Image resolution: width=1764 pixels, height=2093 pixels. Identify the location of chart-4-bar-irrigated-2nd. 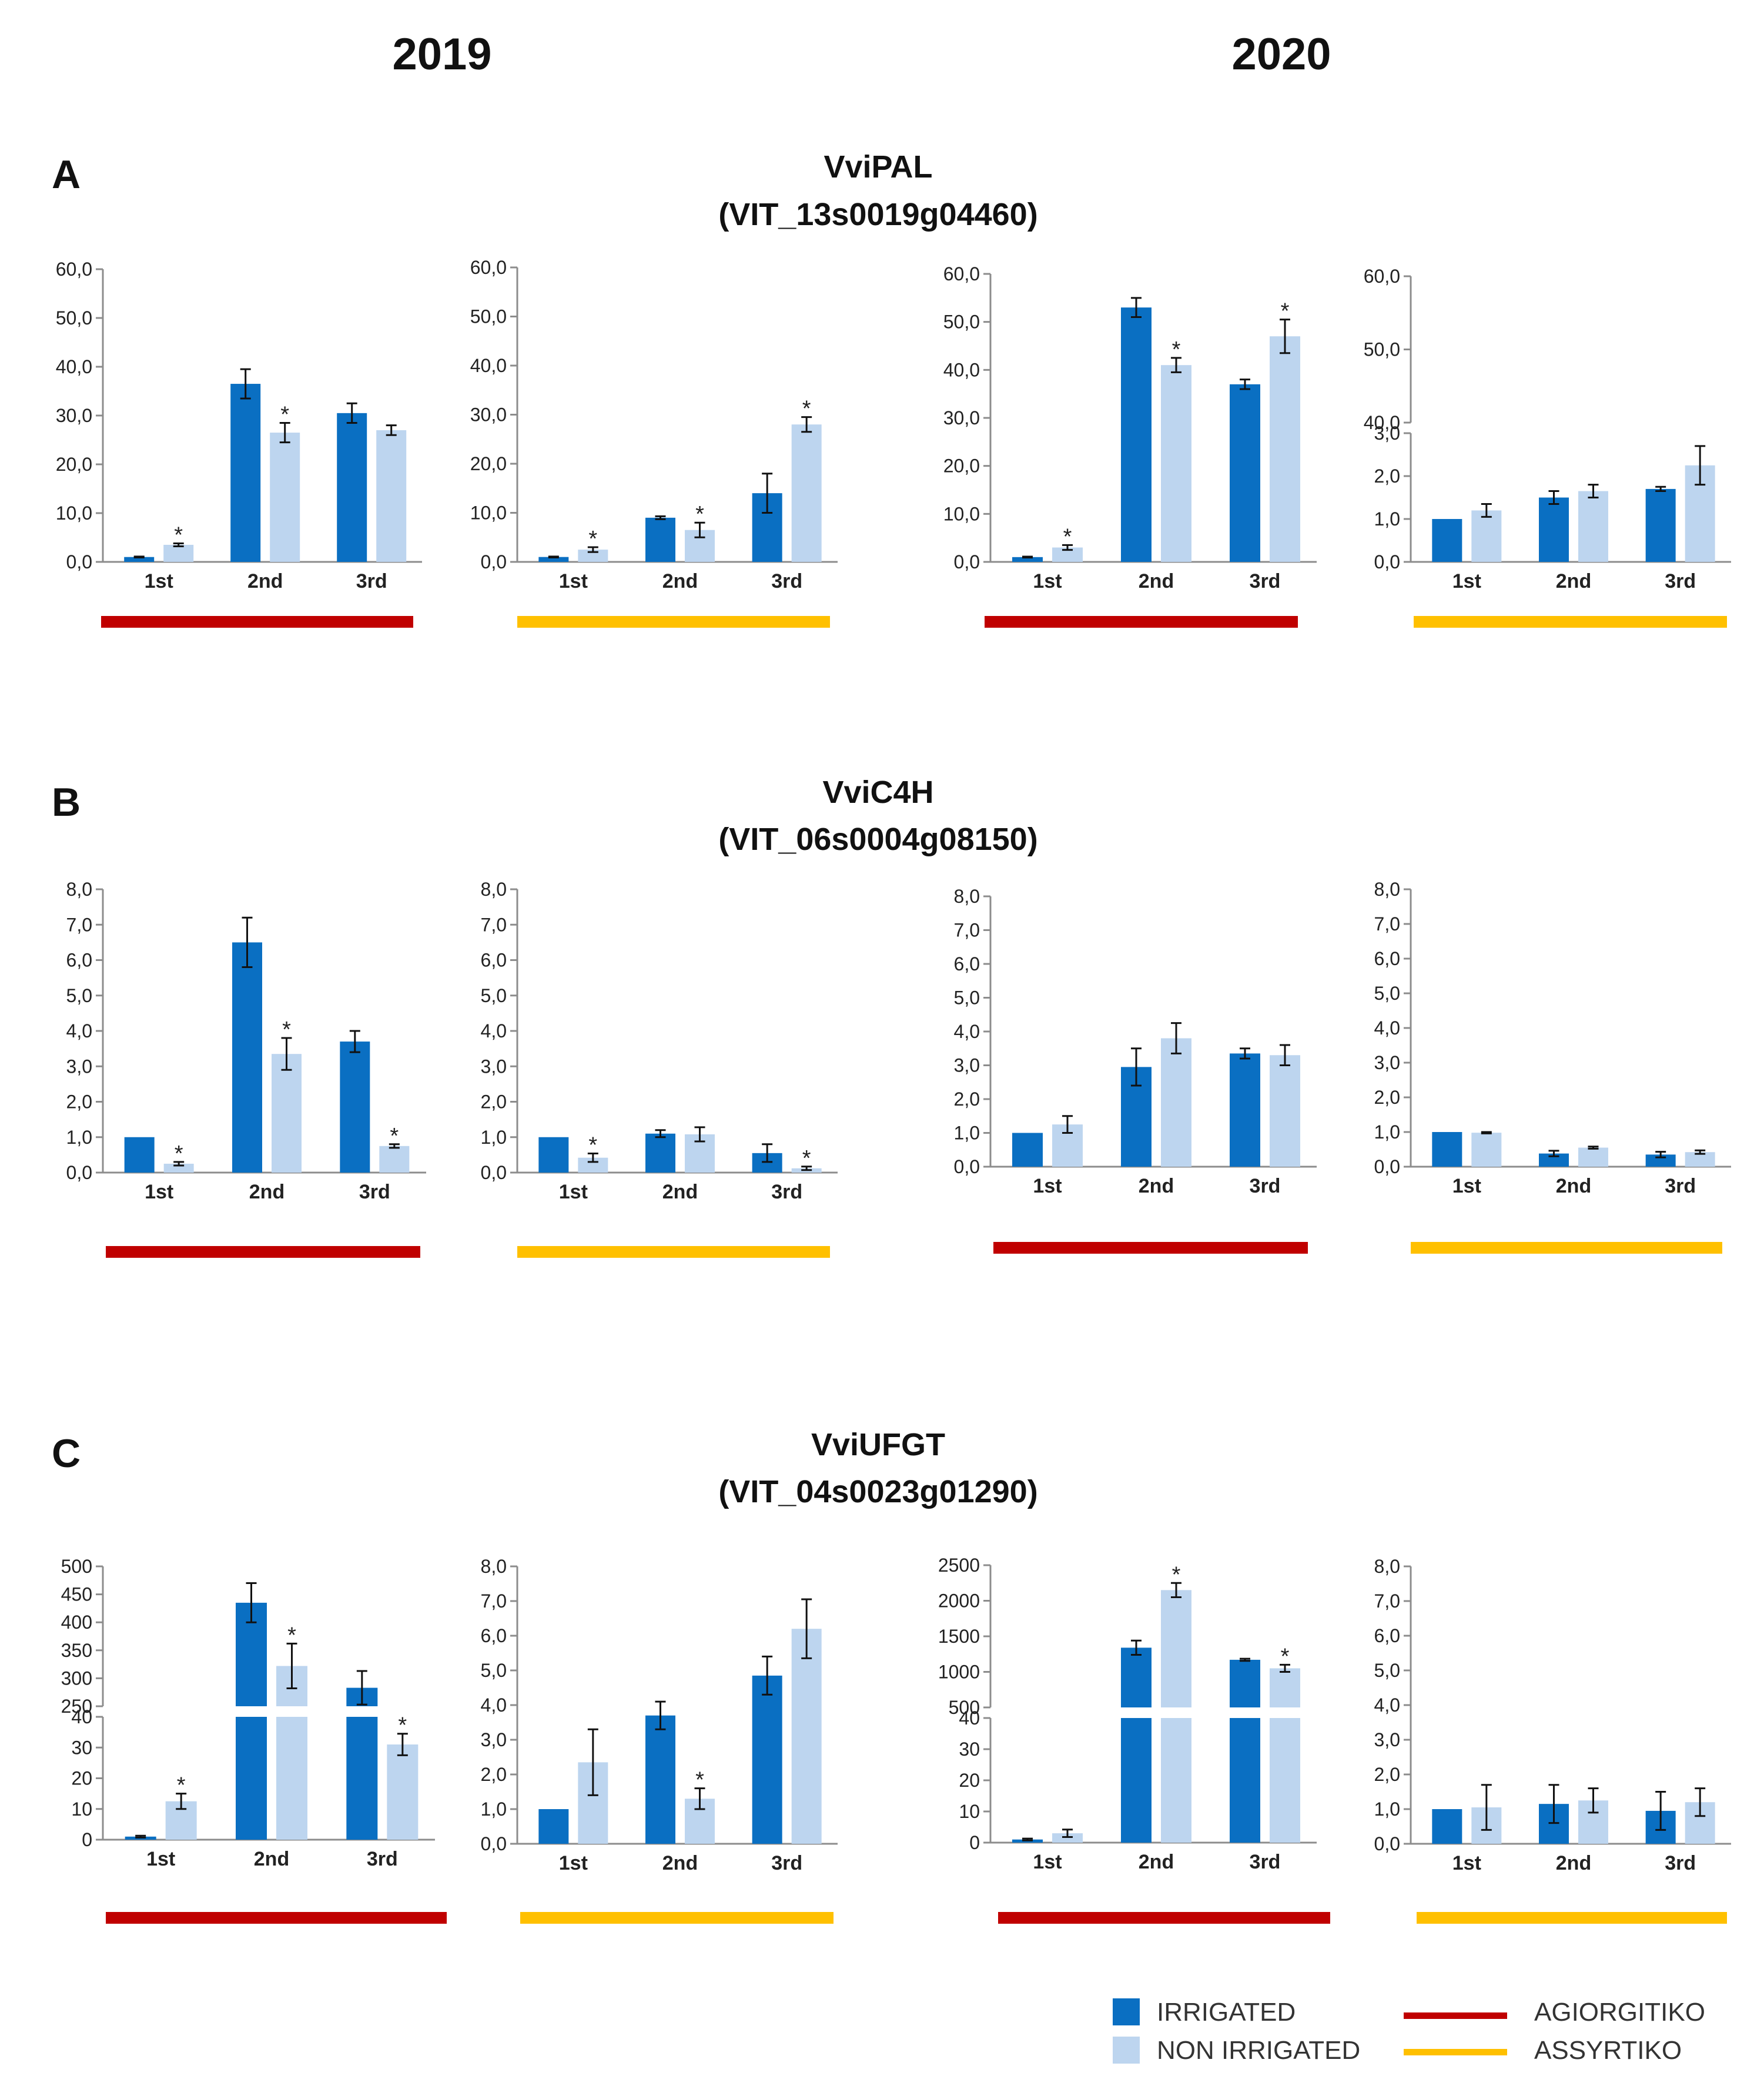
(1554, 529).